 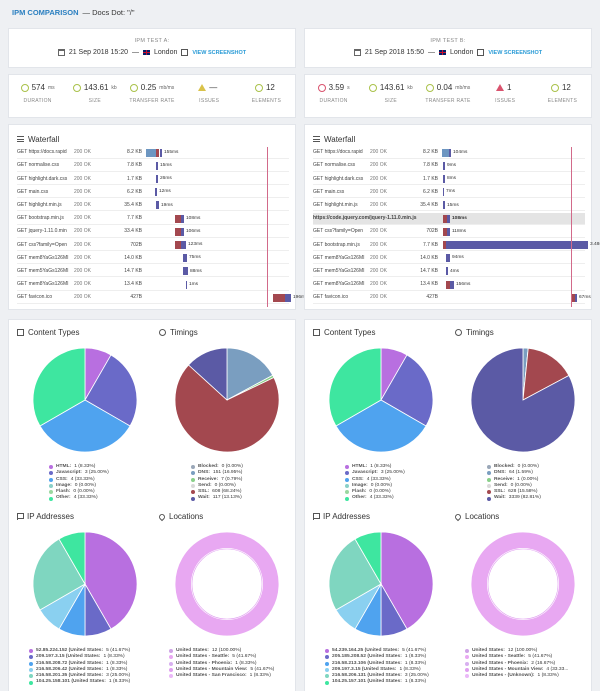 I want to click on waterfall-row: GET css?family=Open 200 OK 702B 123ms, so click(x=153, y=245).